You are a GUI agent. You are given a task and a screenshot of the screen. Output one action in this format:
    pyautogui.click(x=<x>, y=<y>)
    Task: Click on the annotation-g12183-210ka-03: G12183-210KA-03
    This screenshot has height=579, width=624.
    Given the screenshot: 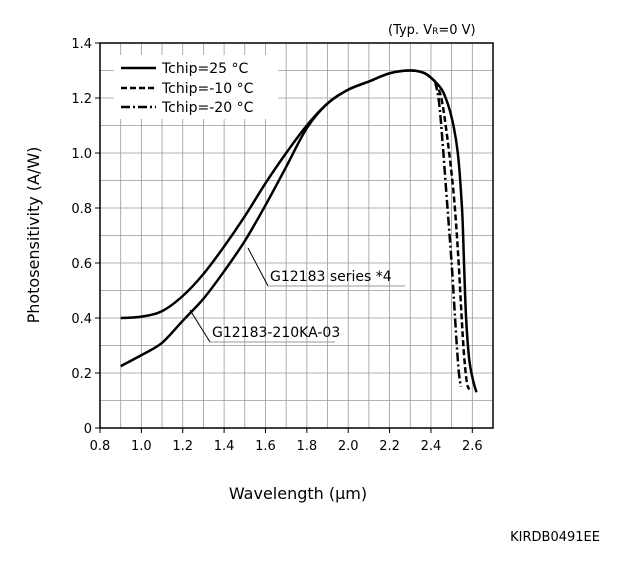 What is the action you would take?
    pyautogui.click(x=276, y=333)
    